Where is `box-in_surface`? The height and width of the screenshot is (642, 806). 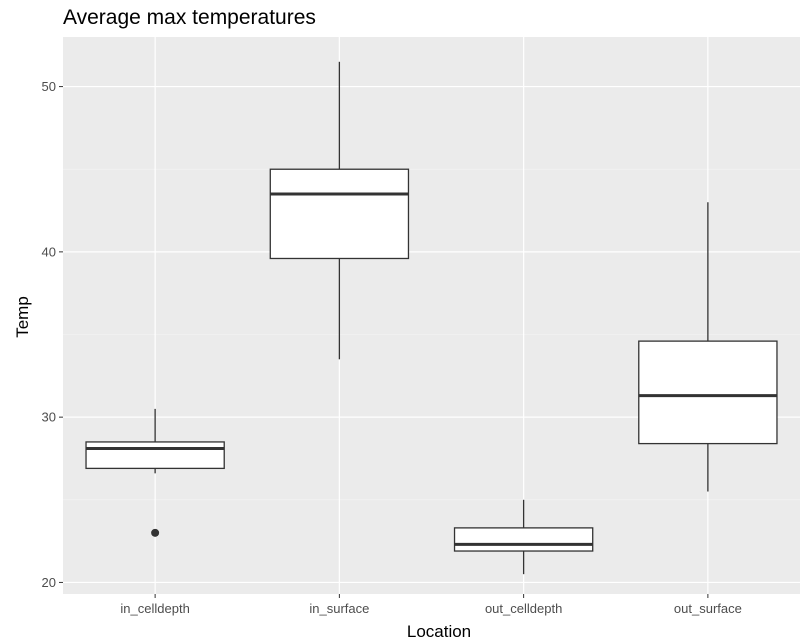 box-in_surface is located at coordinates (339, 210).